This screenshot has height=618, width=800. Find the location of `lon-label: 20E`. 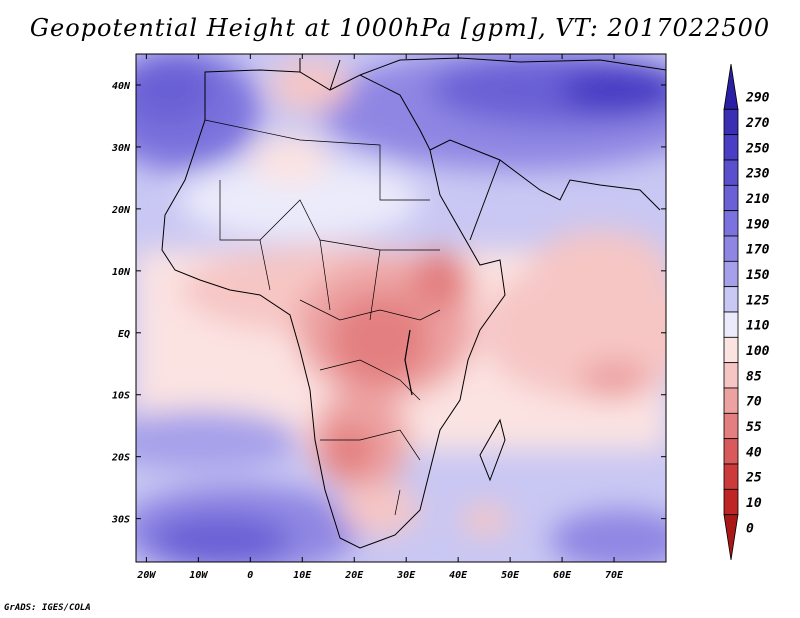

lon-label: 20E is located at coordinates (354, 575).